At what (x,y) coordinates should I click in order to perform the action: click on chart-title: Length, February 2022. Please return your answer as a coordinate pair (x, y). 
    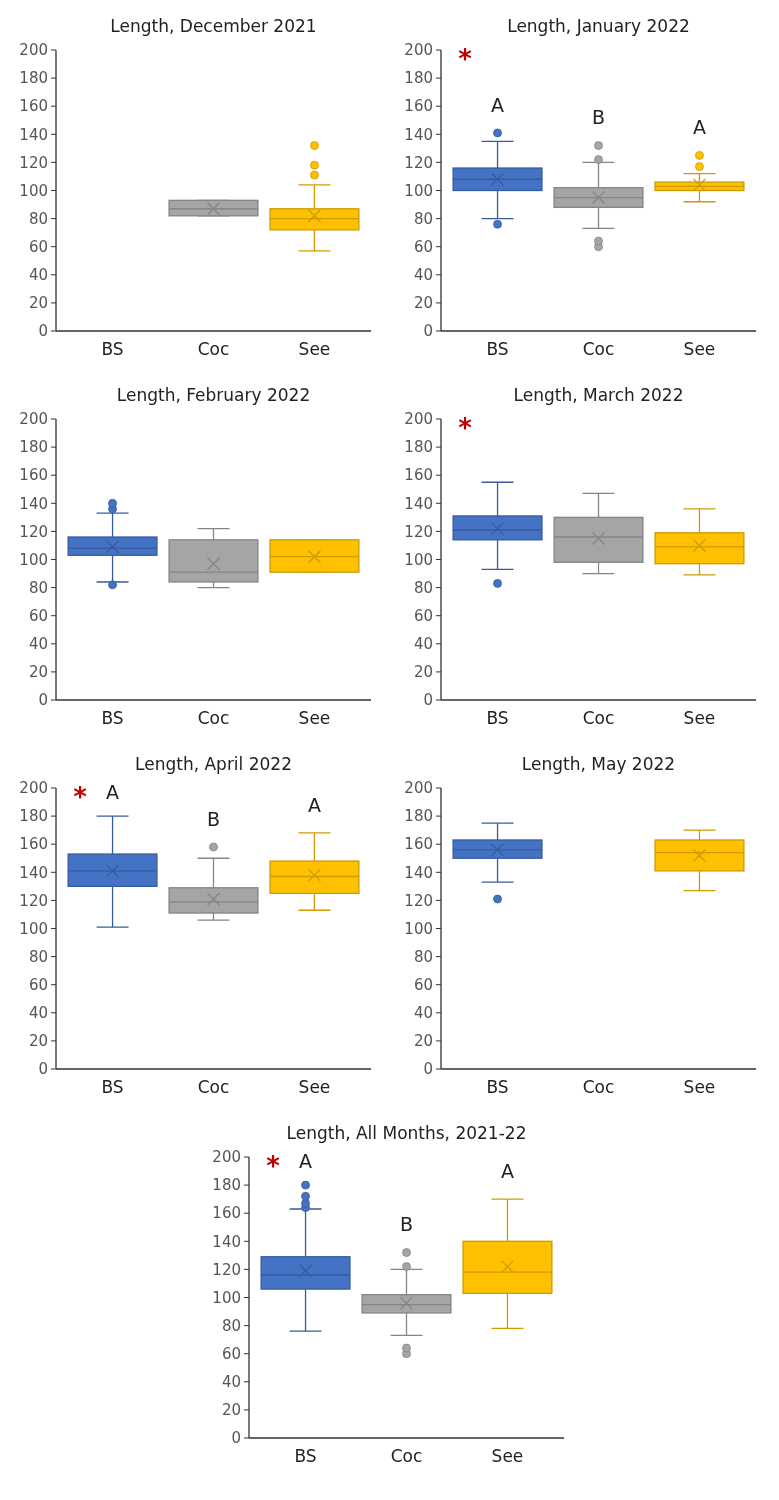
    Looking at the image, I should click on (213, 395).